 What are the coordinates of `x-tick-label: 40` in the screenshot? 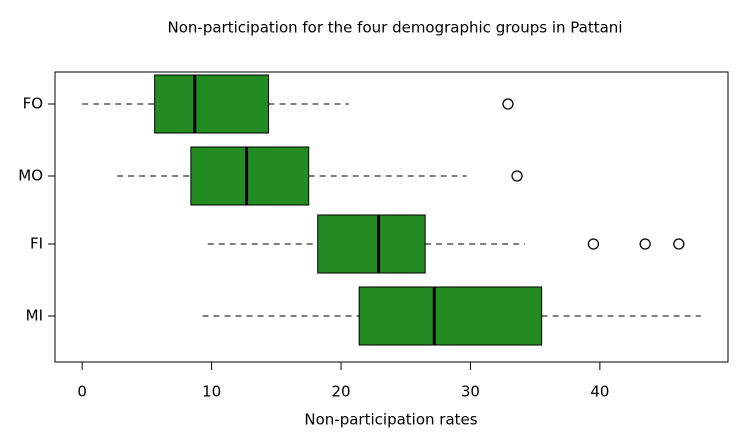 It's located at (599, 392).